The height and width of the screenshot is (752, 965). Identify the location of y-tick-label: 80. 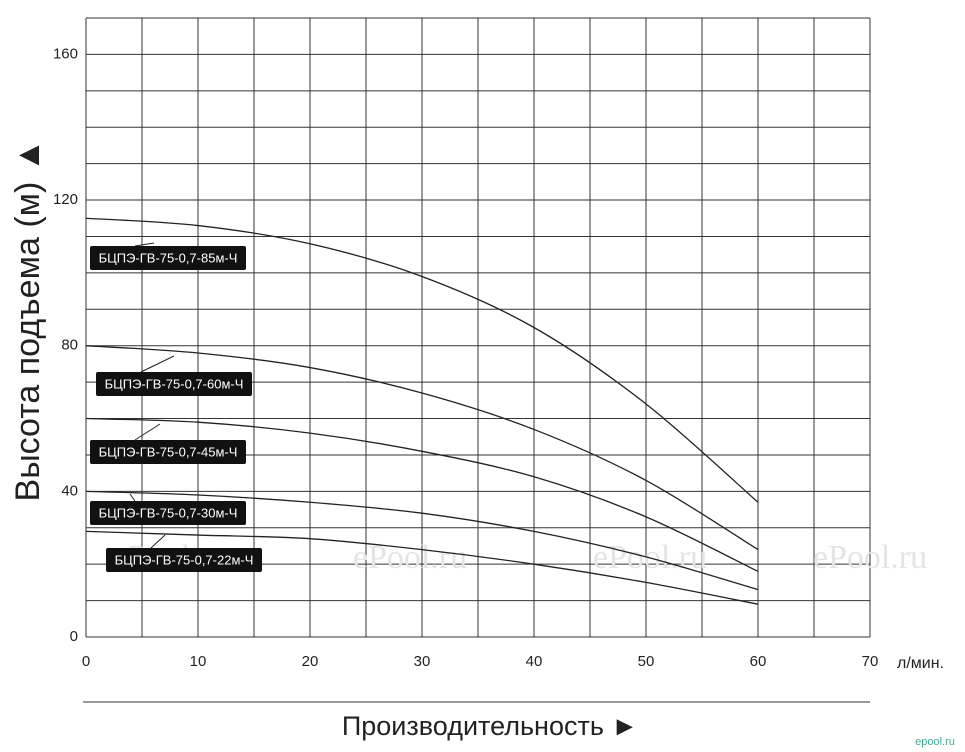
(69, 345).